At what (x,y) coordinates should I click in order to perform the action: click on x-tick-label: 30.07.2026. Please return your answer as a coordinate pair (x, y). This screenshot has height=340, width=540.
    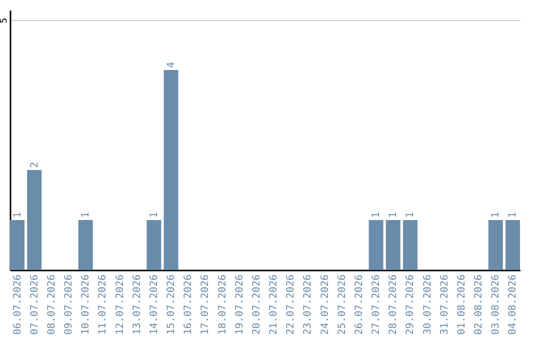
    Looking at the image, I should click on (428, 304).